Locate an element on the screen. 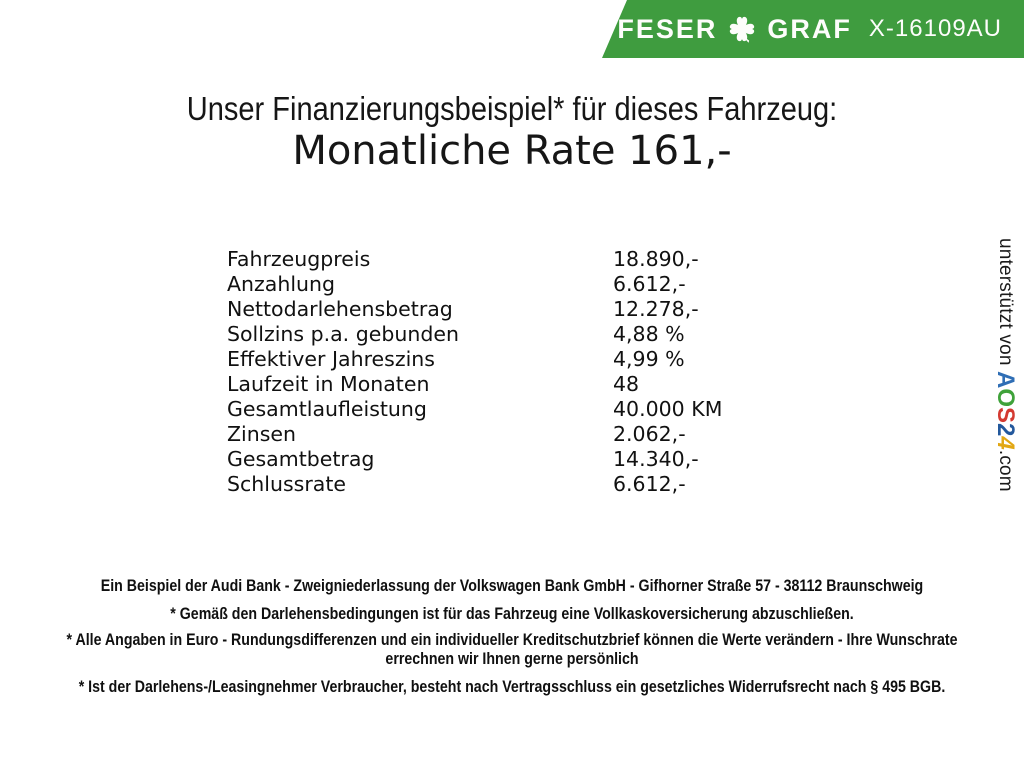 The width and height of the screenshot is (1024, 768). table-row: Gesamtbetrag 14.340,- is located at coordinates (474, 459).